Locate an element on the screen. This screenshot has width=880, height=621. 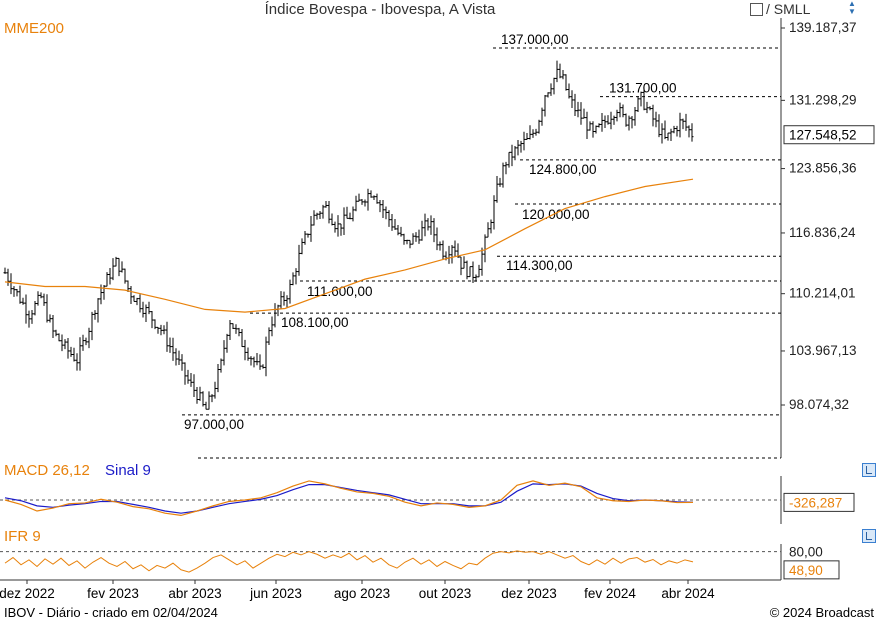
price-tick-label: 103.967,13 is located at coordinates (823, 350).